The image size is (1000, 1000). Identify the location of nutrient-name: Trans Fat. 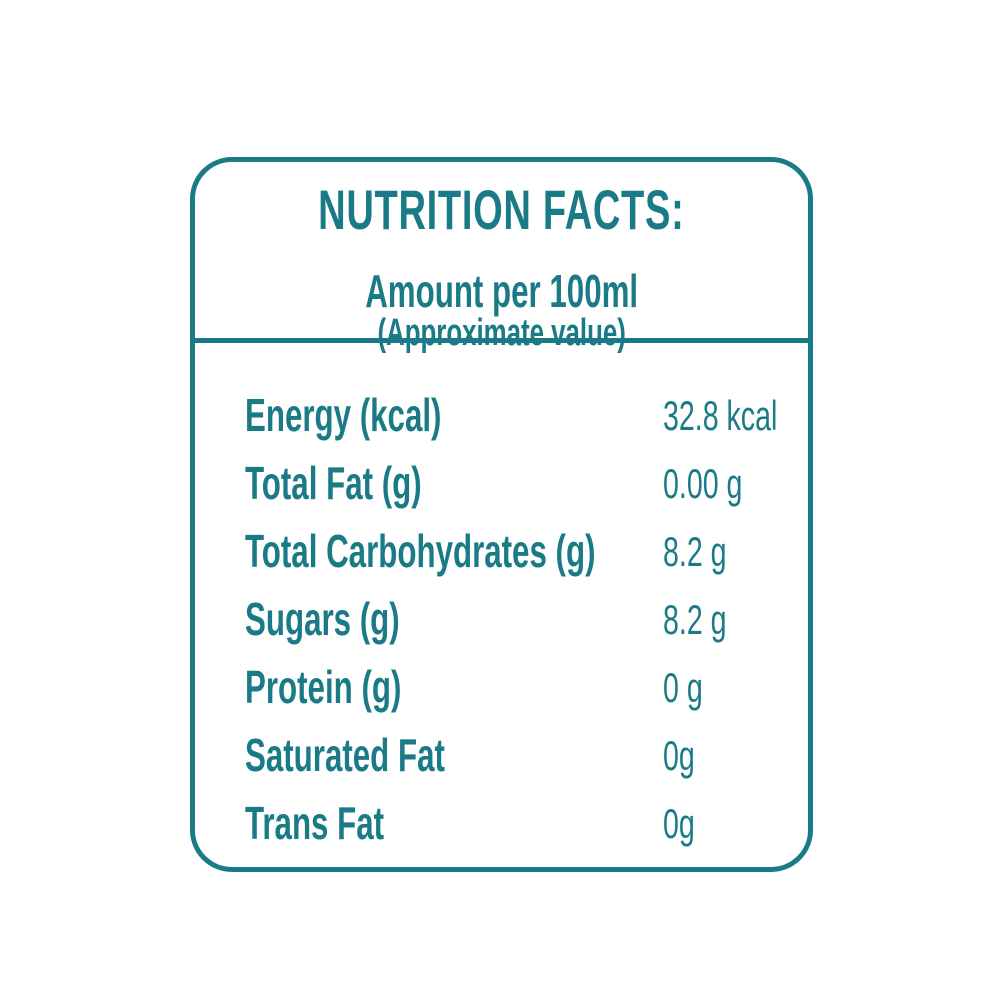
(315, 823).